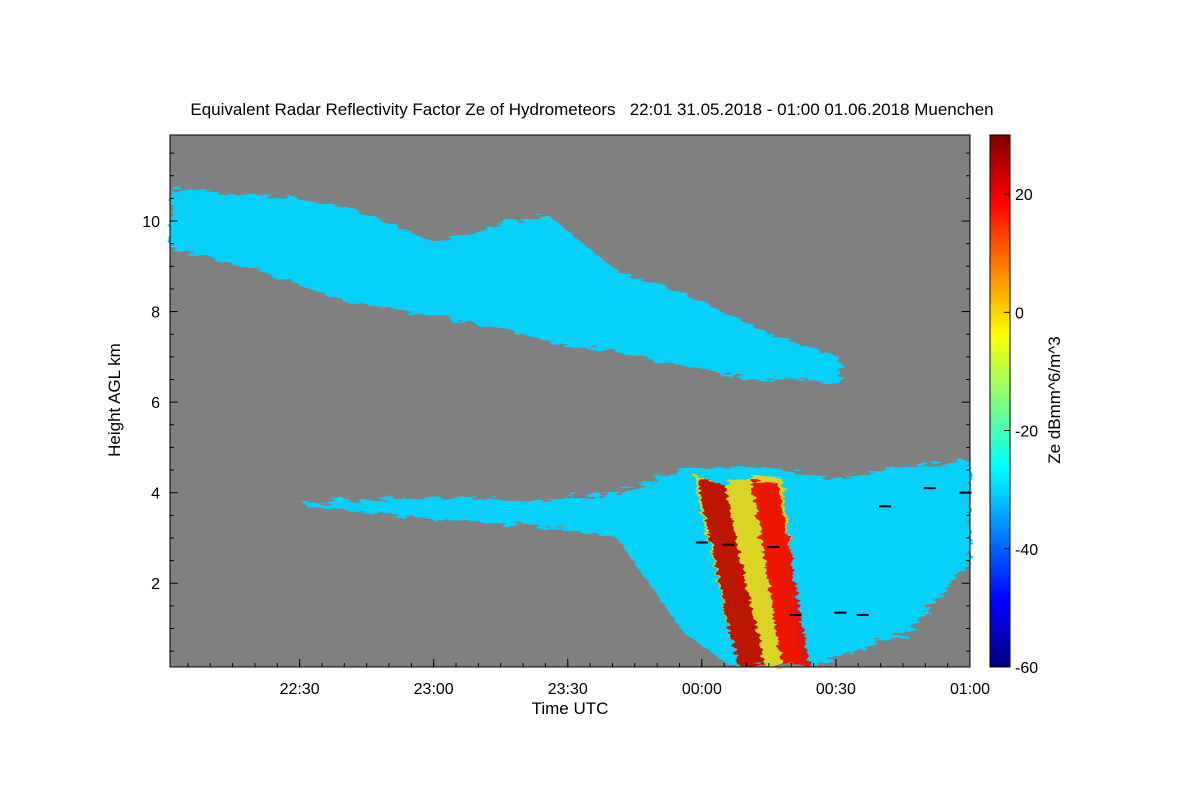 The height and width of the screenshot is (800, 1200). I want to click on x-tick-label: 00:30, so click(836, 689).